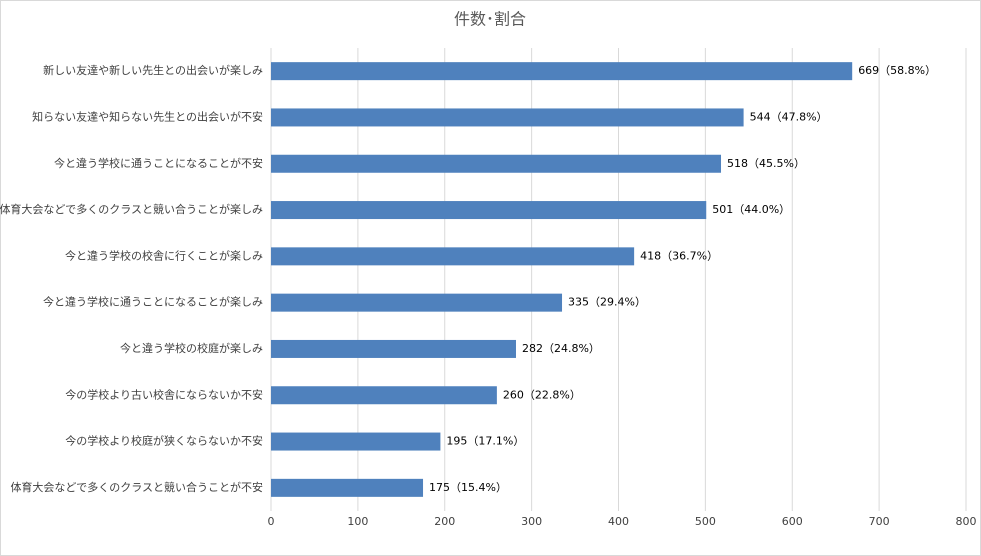  I want to click on x-tick-label: 700, so click(879, 521).